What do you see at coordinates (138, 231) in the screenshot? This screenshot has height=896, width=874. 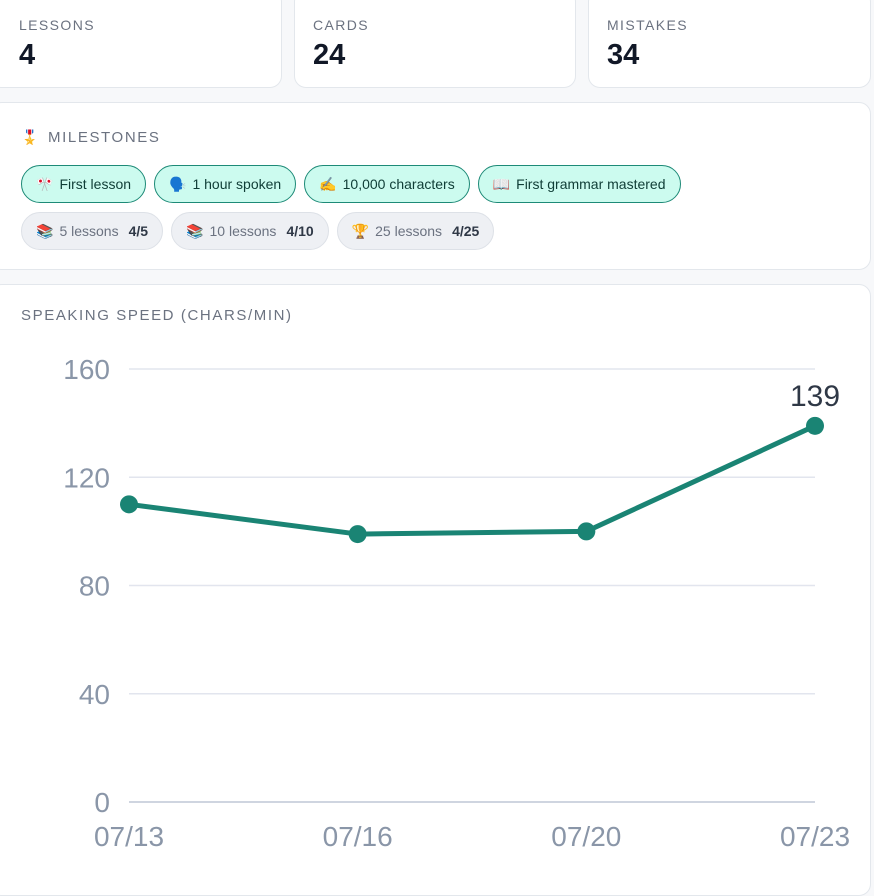 I see `milestone-count: 4/5` at bounding box center [138, 231].